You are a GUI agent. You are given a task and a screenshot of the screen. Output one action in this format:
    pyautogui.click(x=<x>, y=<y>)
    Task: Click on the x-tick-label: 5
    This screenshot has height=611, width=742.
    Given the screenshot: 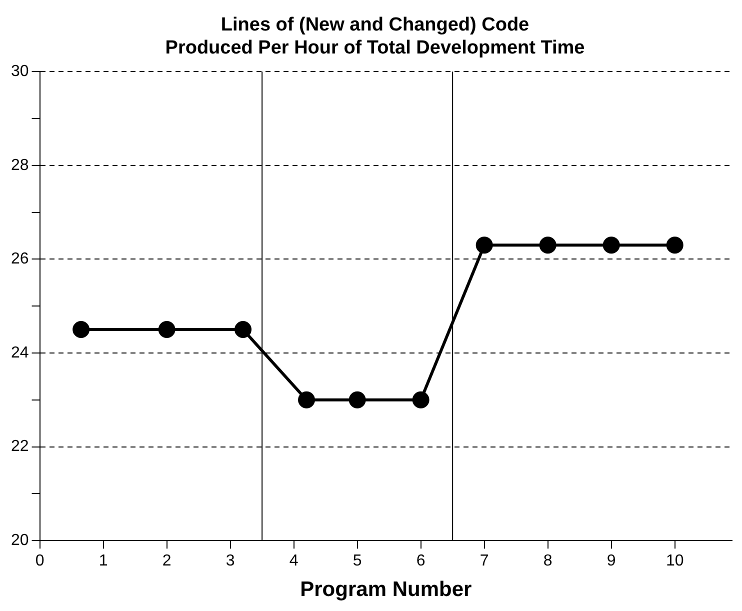 What is the action you would take?
    pyautogui.click(x=357, y=561)
    